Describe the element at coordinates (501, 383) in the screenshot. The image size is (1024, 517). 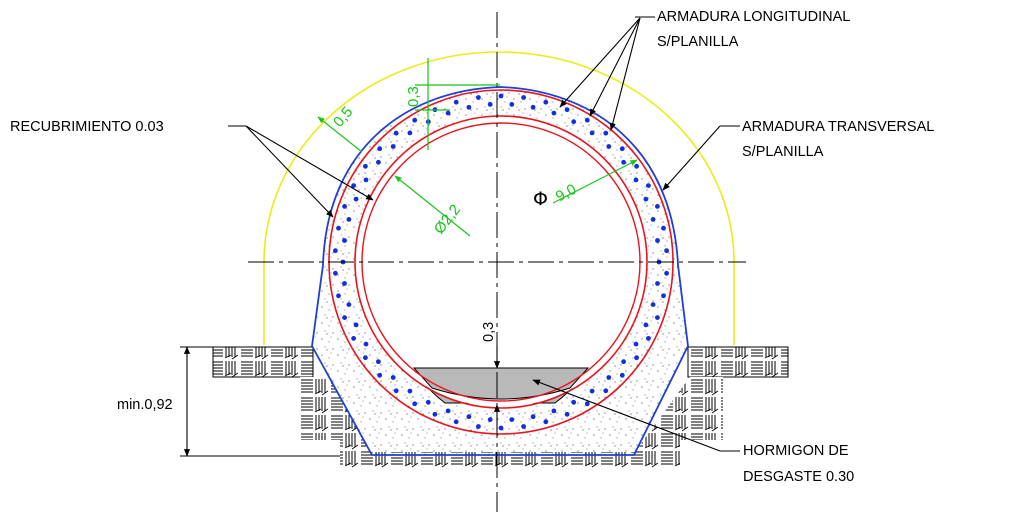
I see `wear-concrete-inside` at that location.